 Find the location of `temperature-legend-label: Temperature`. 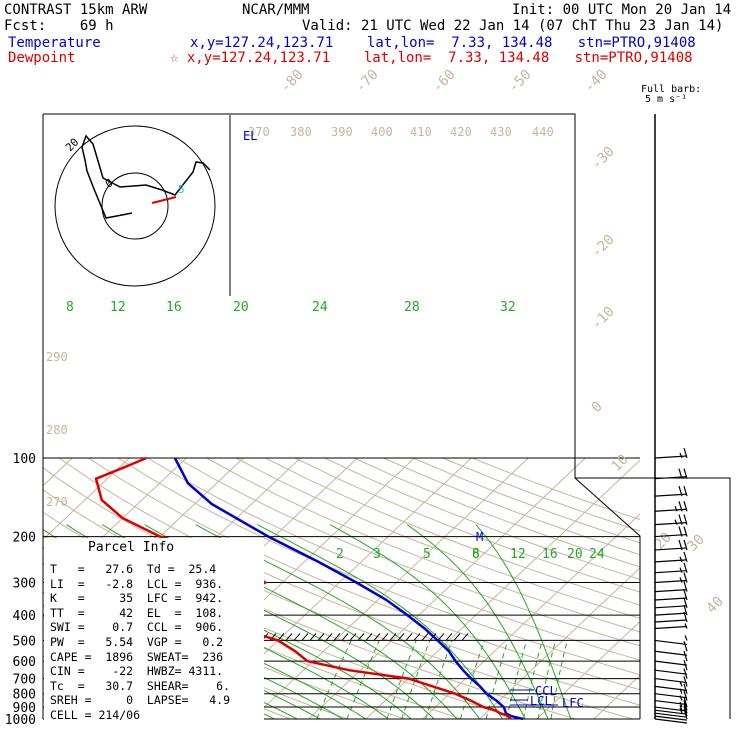

temperature-legend-label: Temperature is located at coordinates (54, 43).